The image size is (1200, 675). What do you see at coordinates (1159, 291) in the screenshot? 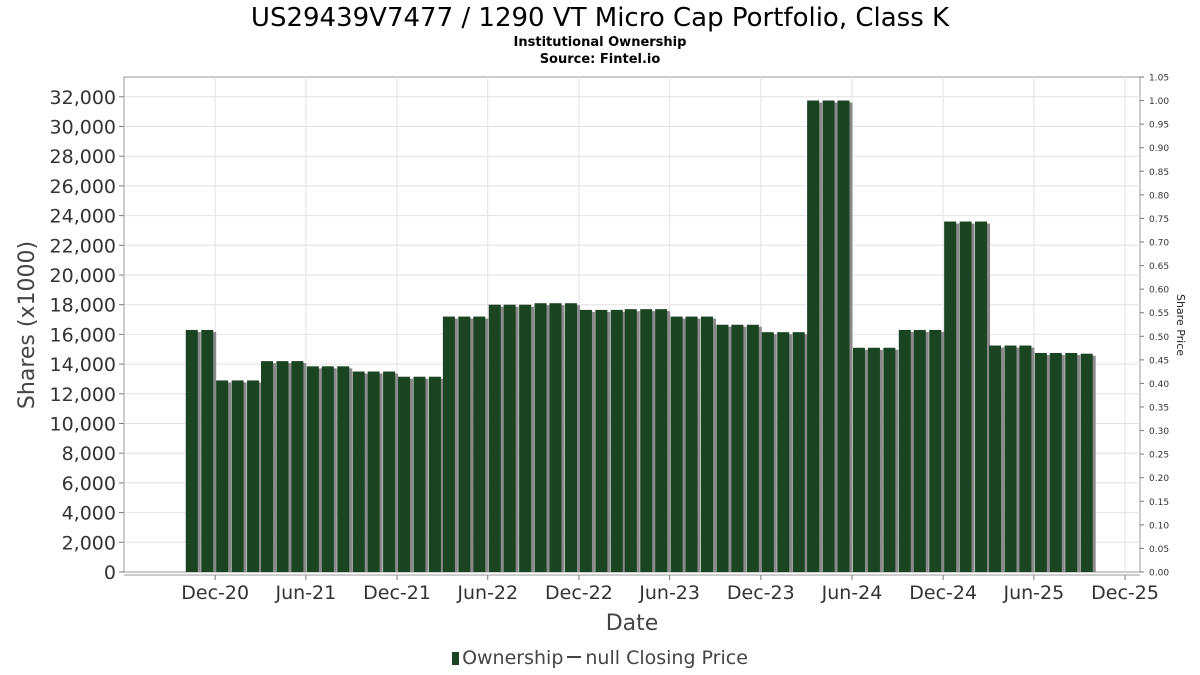
I see `y2-tick-label: 0.60` at bounding box center [1159, 291].